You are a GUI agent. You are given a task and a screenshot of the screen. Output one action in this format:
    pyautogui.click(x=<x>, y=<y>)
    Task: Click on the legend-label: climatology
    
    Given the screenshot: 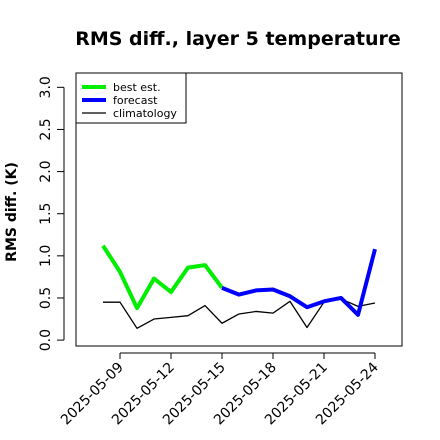 What is the action you would take?
    pyautogui.click(x=145, y=113)
    